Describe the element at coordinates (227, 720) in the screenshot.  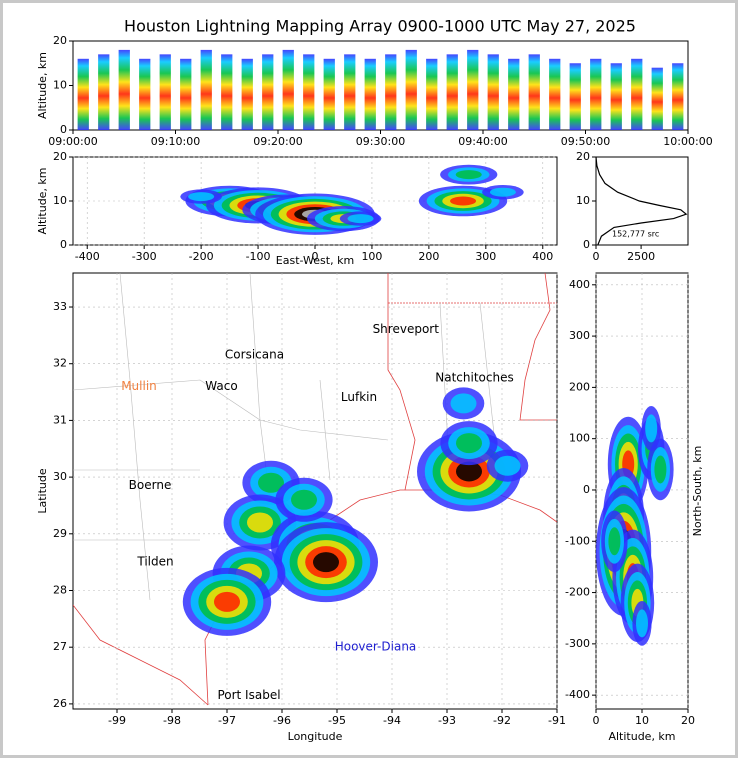
I see `x-tick-label: -97` at that location.